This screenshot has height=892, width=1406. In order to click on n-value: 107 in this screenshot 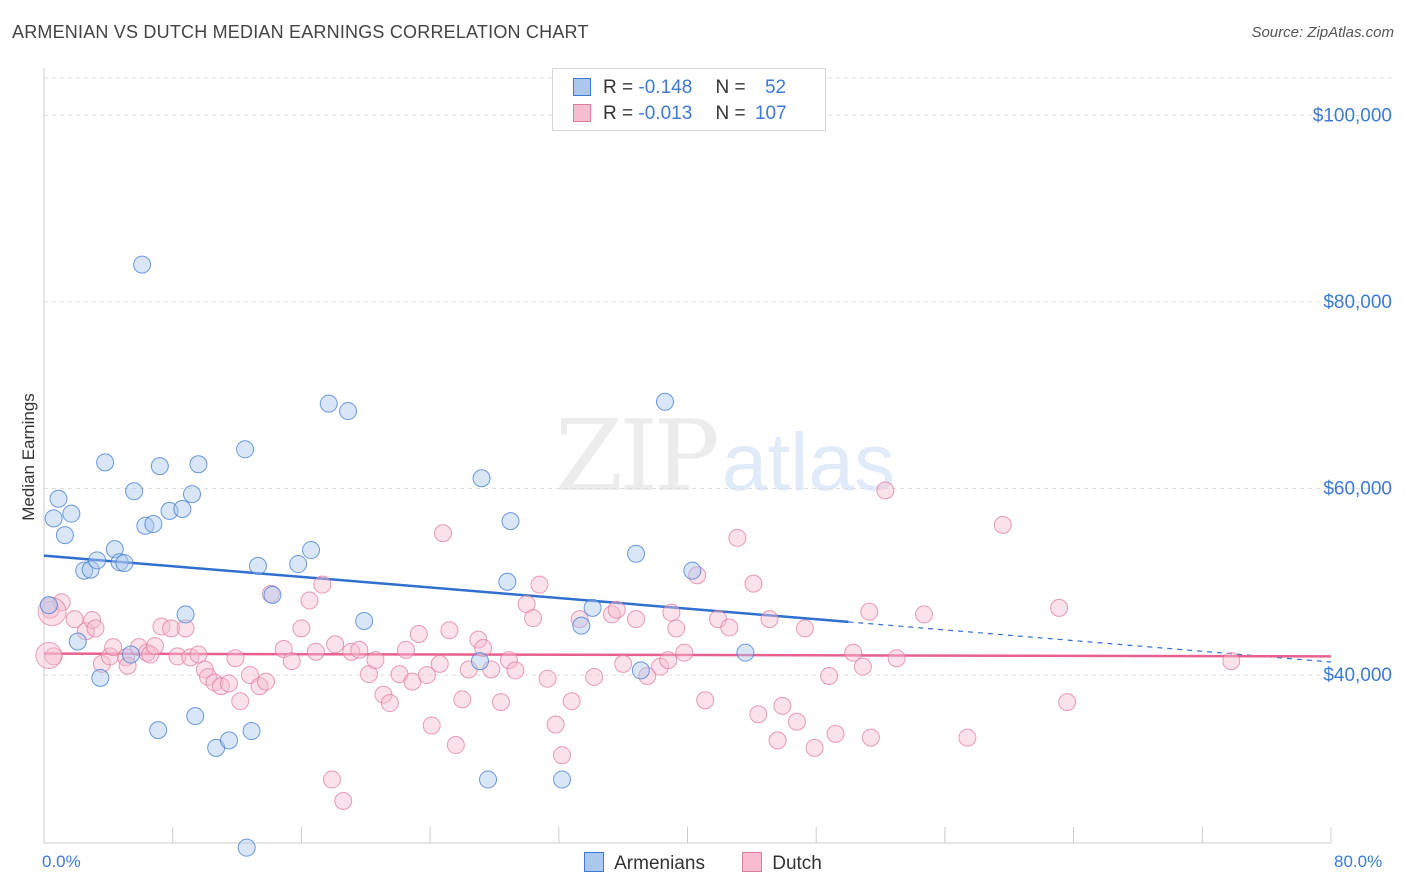, I will do `click(770, 113)`.